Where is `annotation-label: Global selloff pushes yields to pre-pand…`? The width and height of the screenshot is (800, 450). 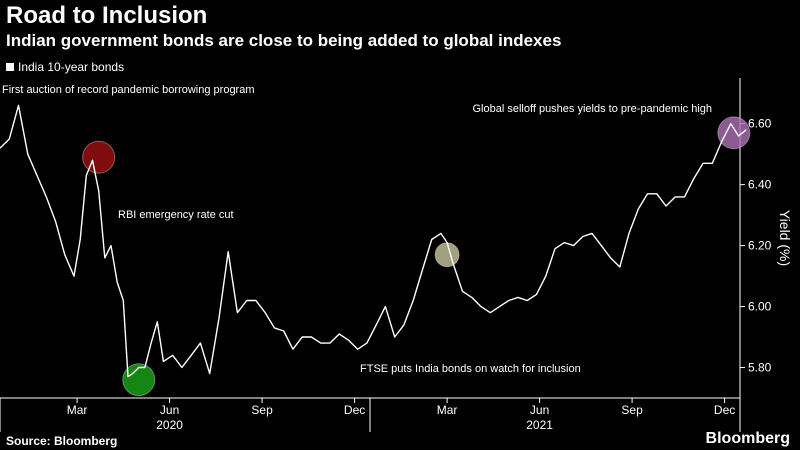
annotation-label: Global selloff pushes yields to pre-pand… is located at coordinates (593, 109).